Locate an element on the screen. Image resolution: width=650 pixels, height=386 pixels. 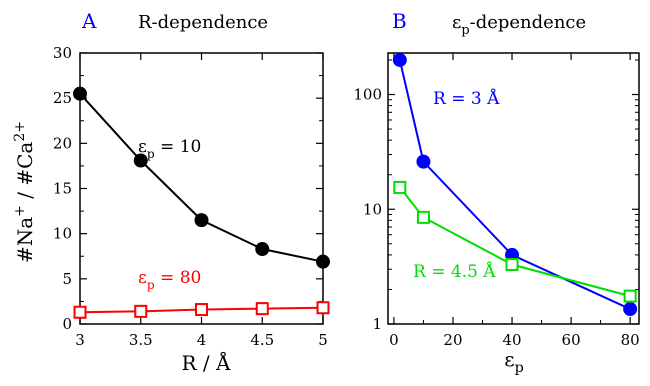
x-tick-label: 4.5 is located at coordinates (262, 340).